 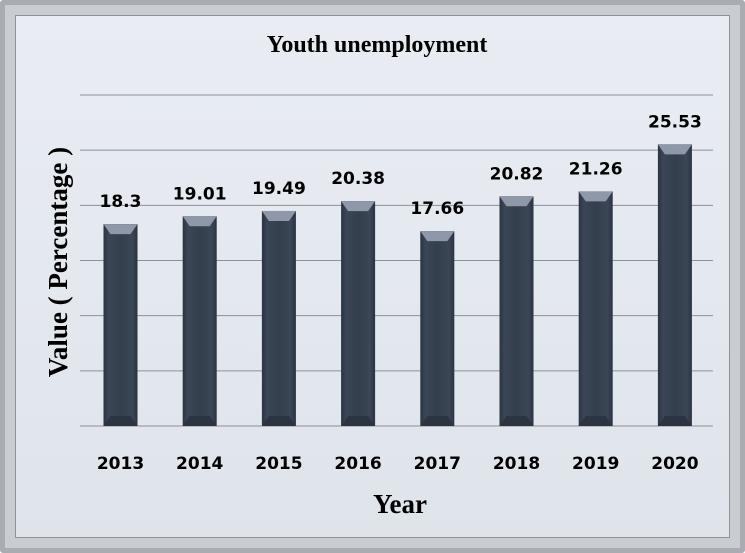 I want to click on data-label: 17.66, so click(x=437, y=209).